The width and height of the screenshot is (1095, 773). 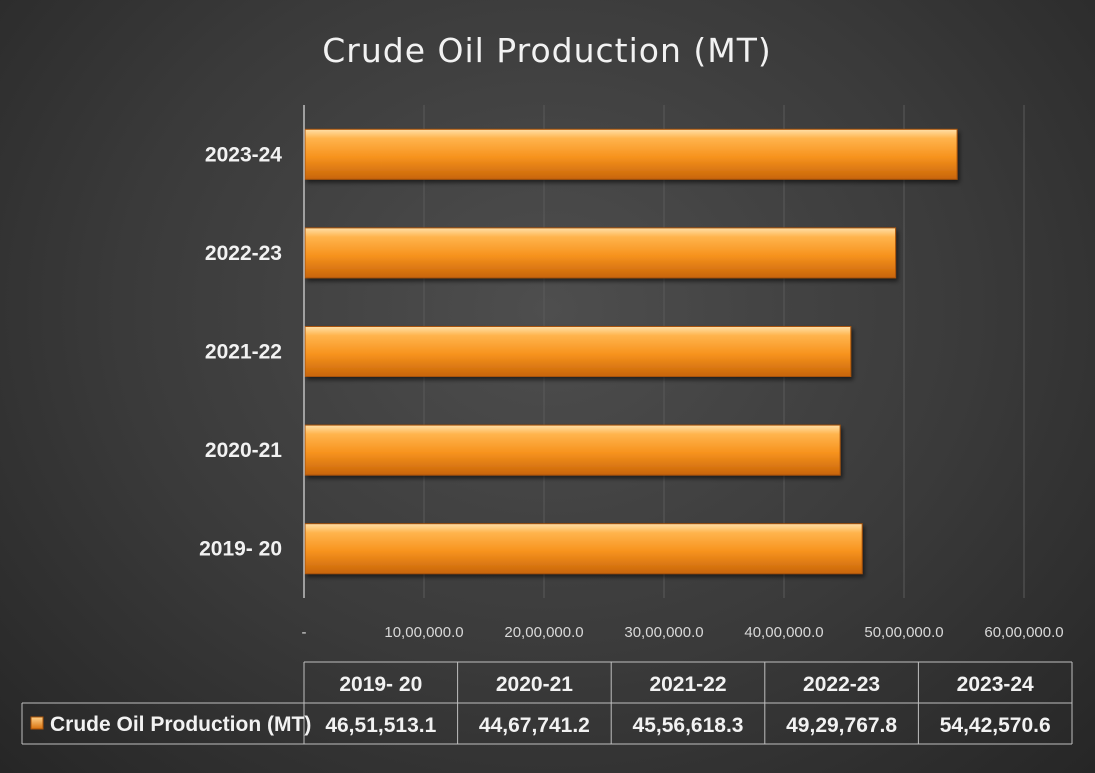 What do you see at coordinates (243, 253) in the screenshot?
I see `category-label: 2022-23` at bounding box center [243, 253].